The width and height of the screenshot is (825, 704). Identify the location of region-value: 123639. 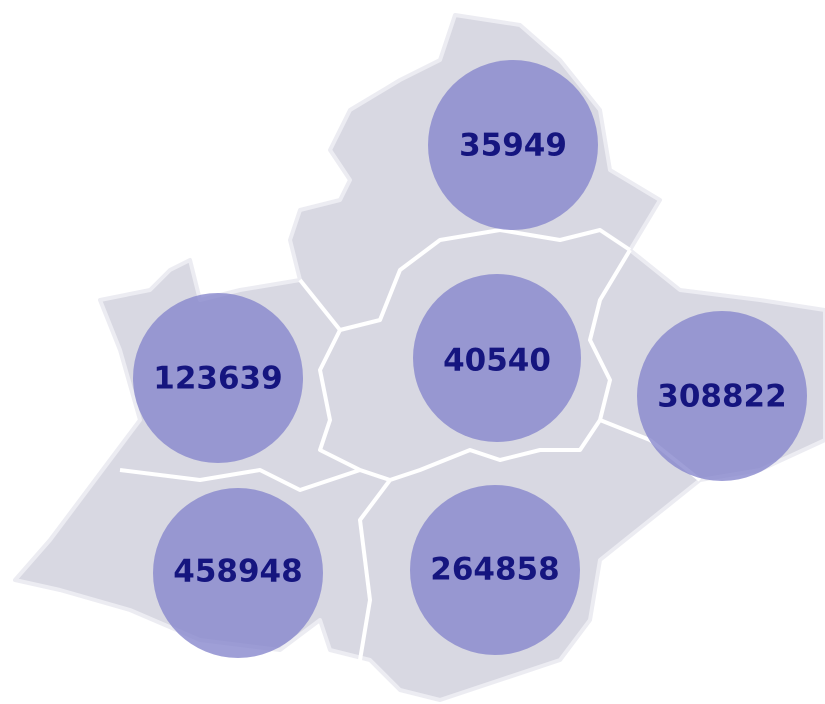
(217, 379).